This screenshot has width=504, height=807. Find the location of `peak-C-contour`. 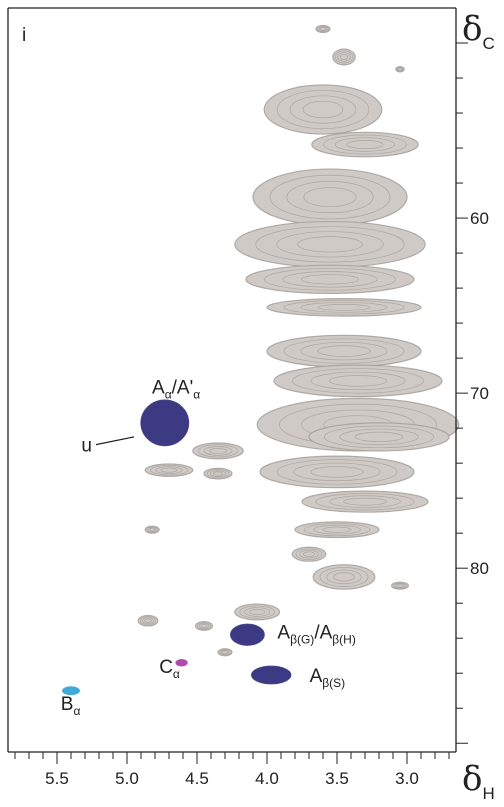

peak-C-contour is located at coordinates (181, 662).